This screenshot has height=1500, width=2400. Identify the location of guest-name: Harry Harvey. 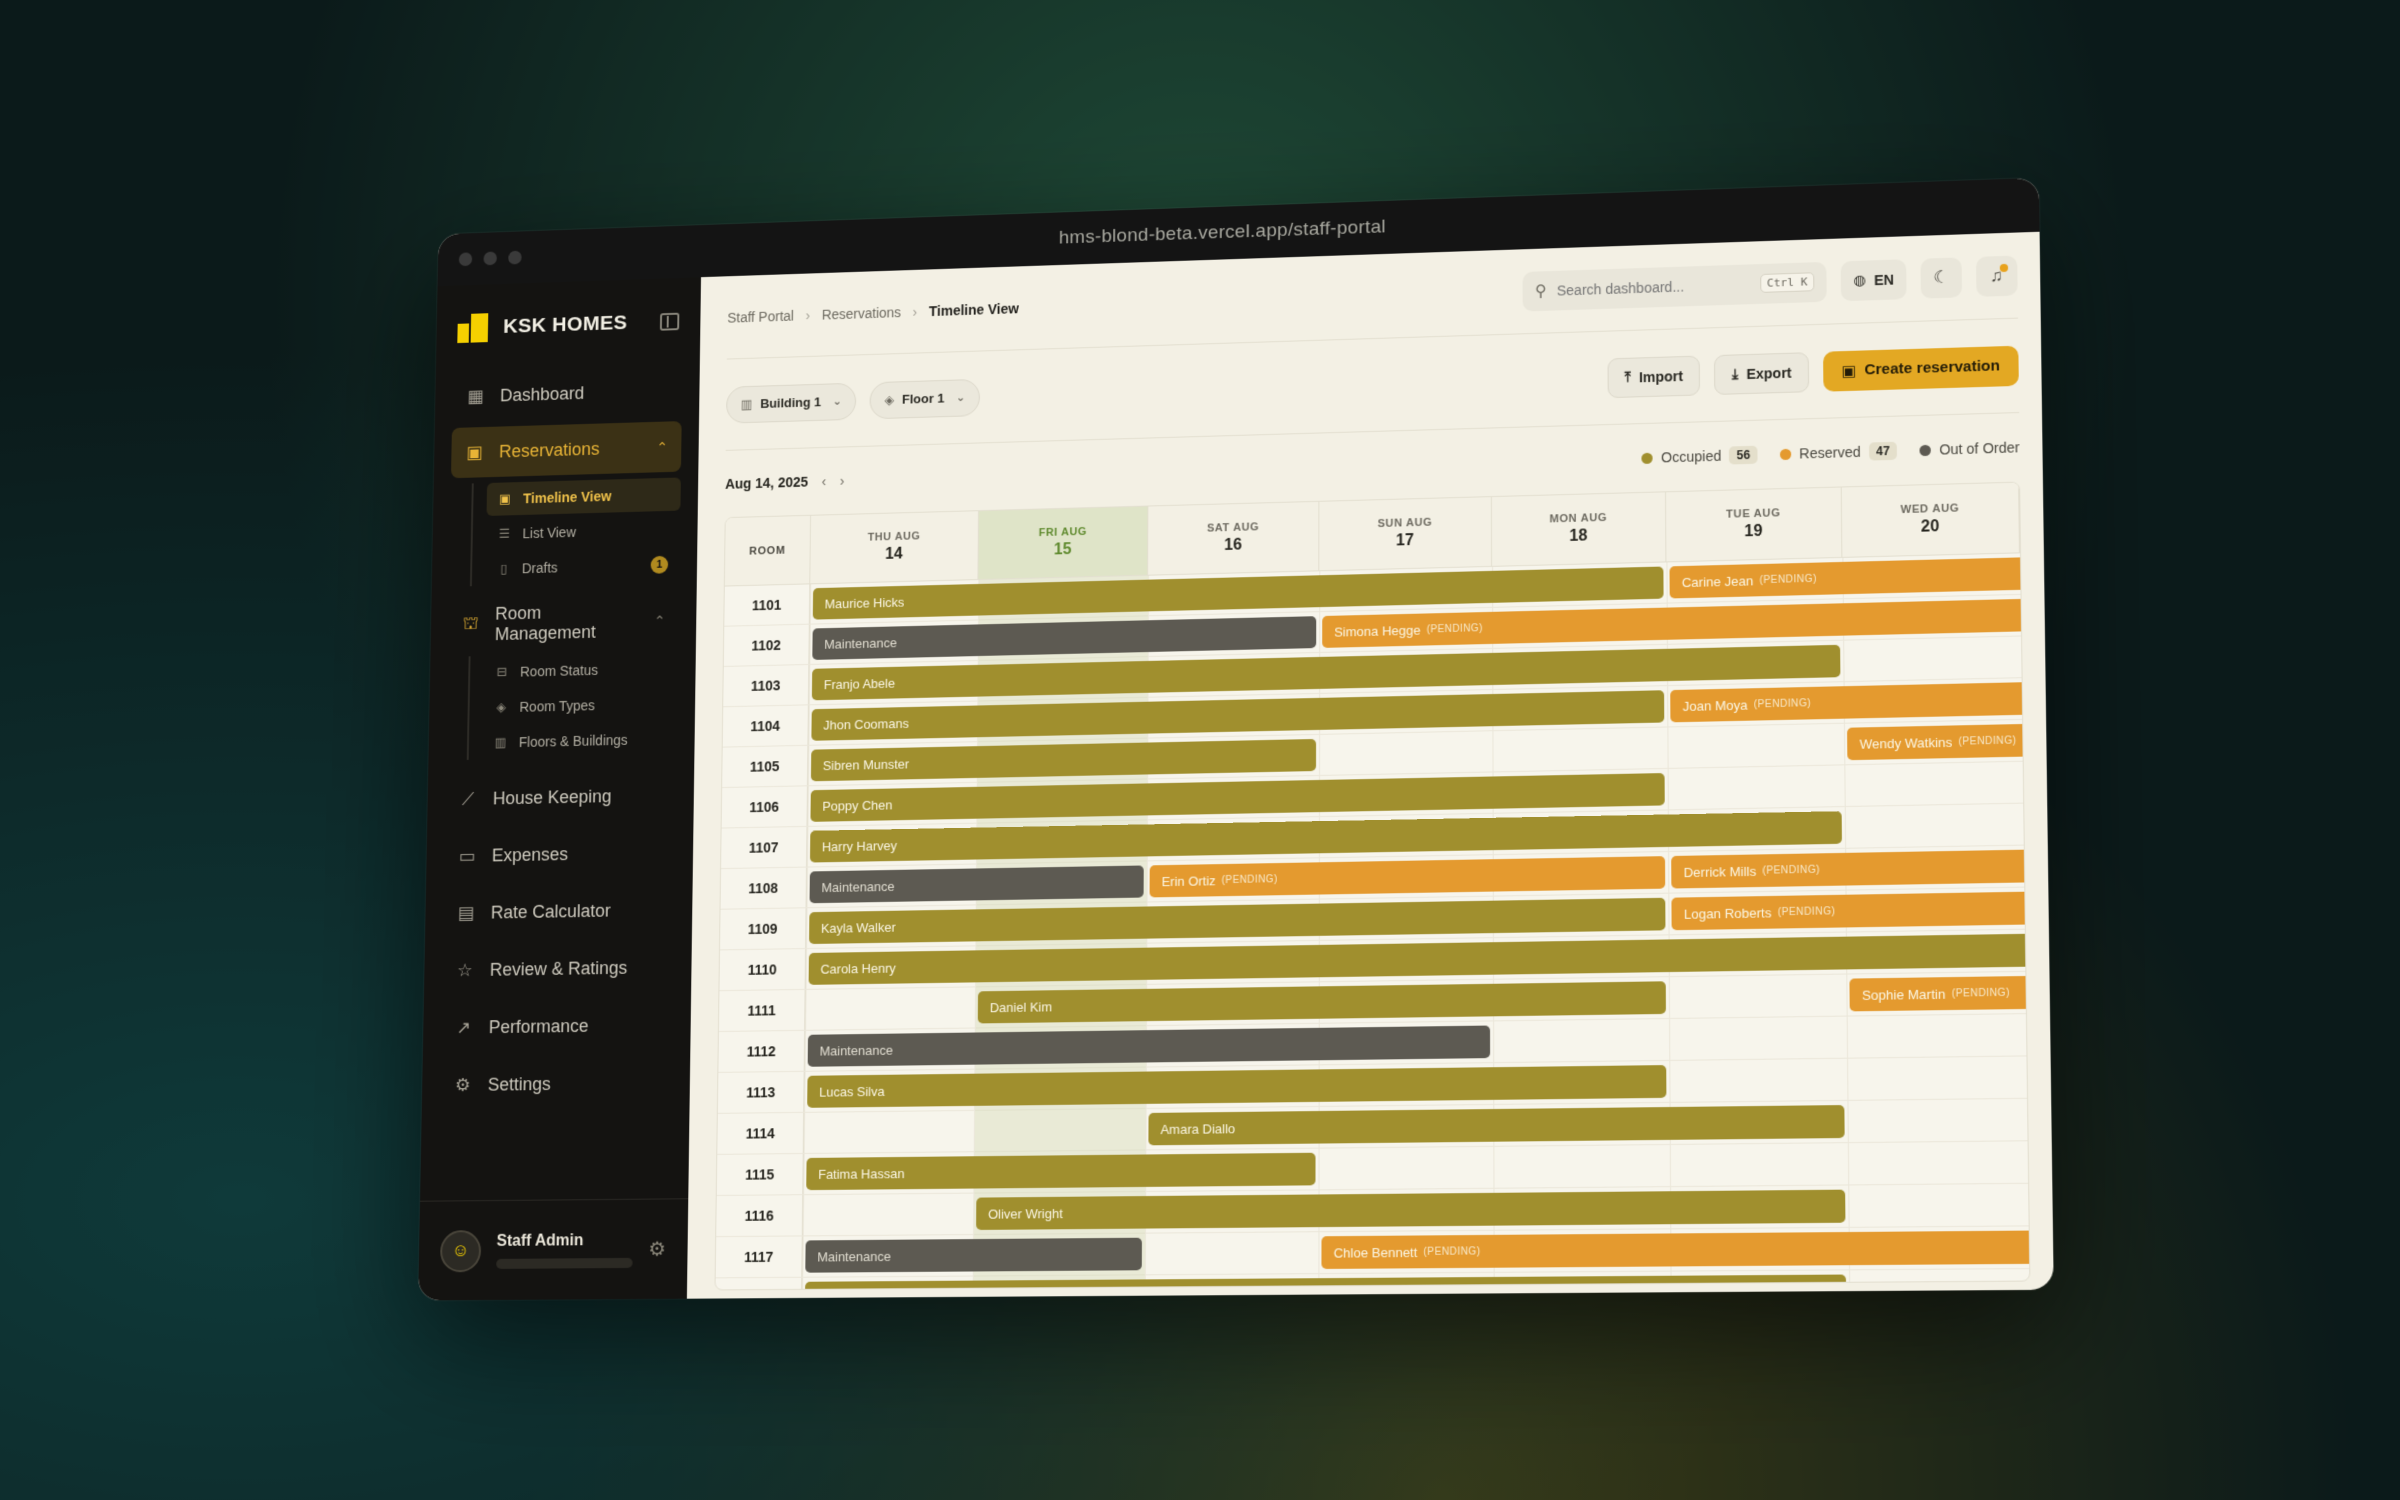
(859, 846).